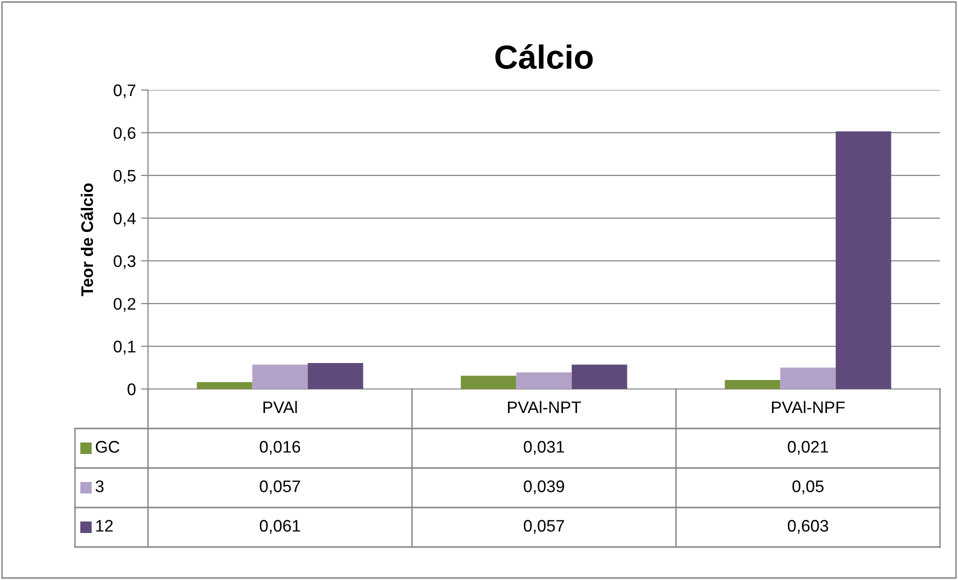 Image resolution: width=958 pixels, height=580 pixels. I want to click on y-tick-label: 0,4, so click(125, 219).